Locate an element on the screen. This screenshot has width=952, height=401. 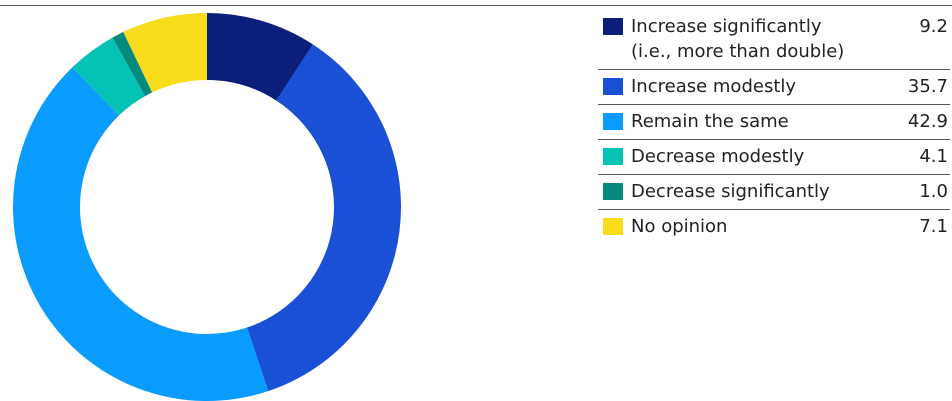
legend-label: Increase modestly is located at coordinates (714, 86).